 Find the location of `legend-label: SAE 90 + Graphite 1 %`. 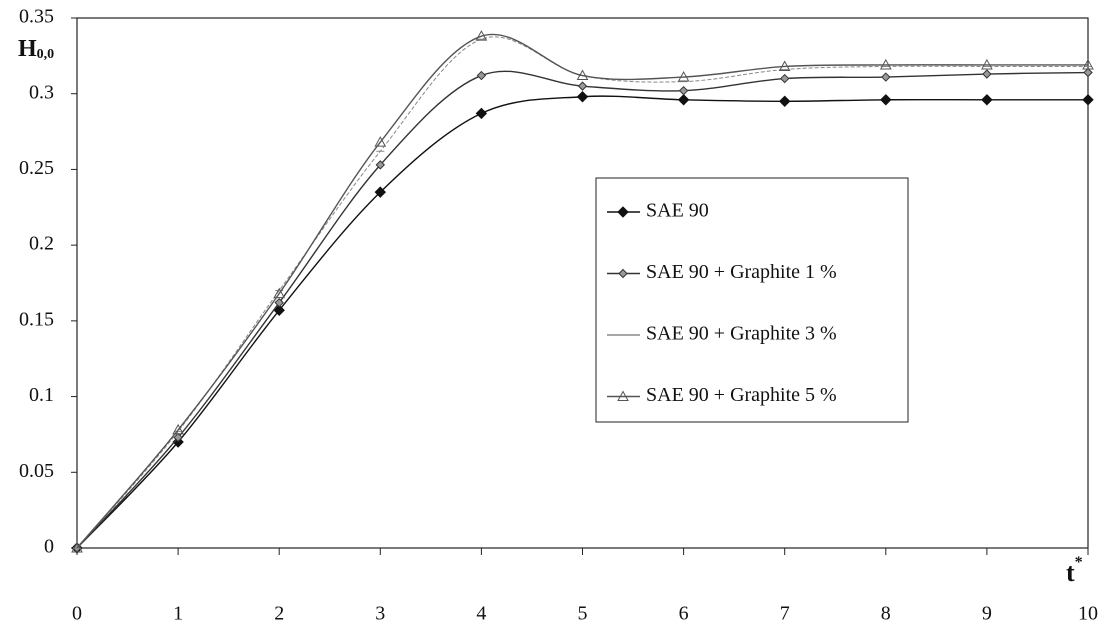

legend-label: SAE 90 + Graphite 1 % is located at coordinates (741, 272).